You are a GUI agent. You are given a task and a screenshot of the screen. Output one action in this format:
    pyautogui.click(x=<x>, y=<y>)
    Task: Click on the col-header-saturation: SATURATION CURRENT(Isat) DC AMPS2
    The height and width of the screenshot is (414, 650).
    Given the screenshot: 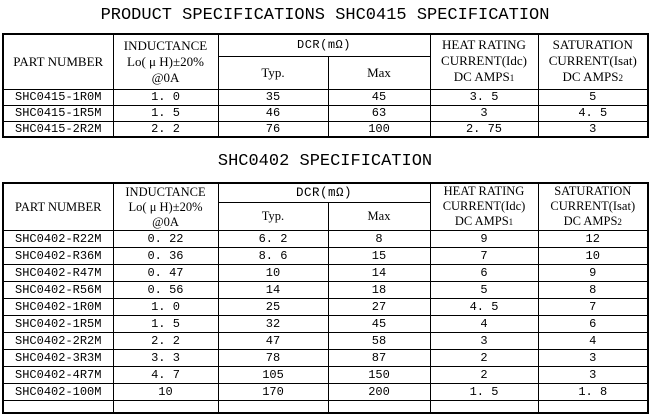 What is the action you would take?
    pyautogui.click(x=593, y=61)
    